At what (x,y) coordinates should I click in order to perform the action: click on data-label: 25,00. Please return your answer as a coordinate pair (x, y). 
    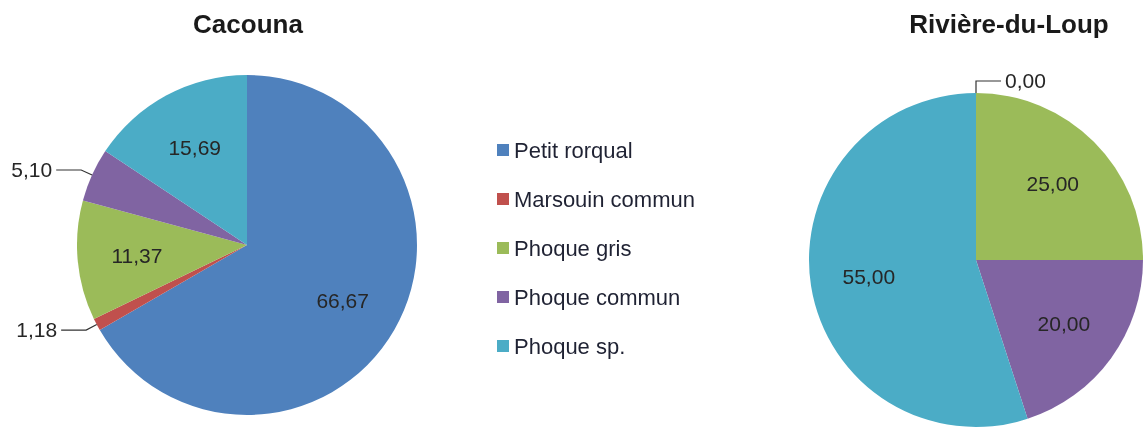
    Looking at the image, I should click on (1053, 183).